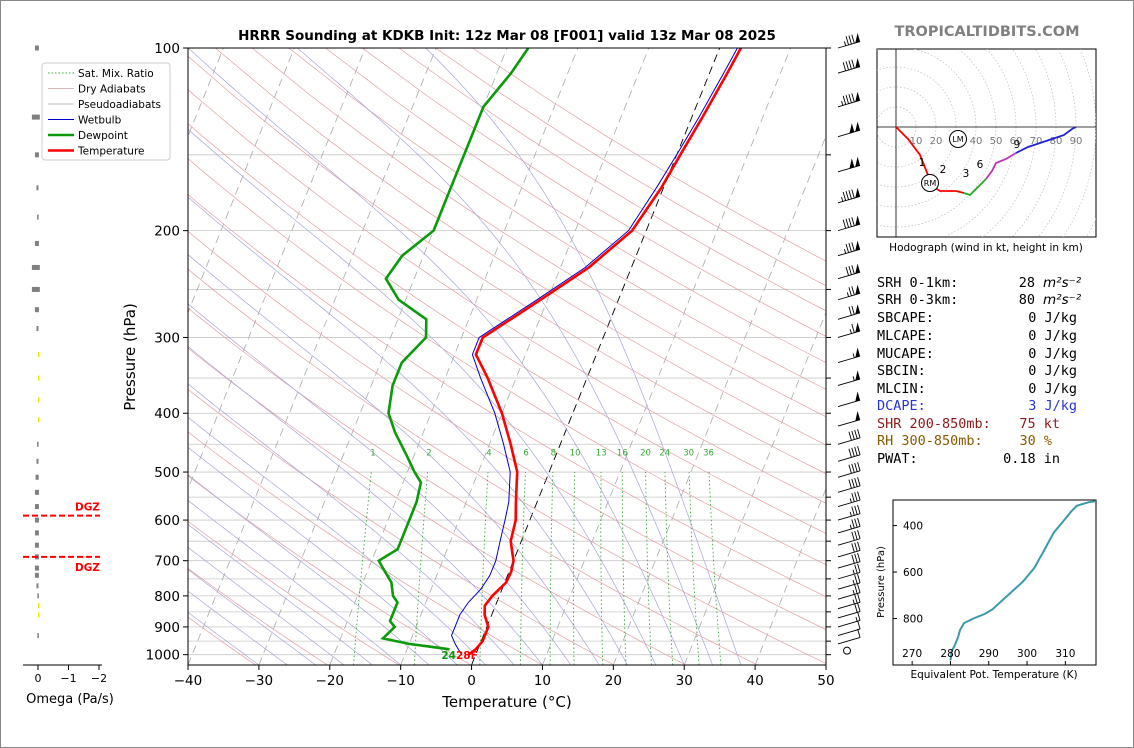 The width and height of the screenshot is (1134, 748). What do you see at coordinates (980, 165) in the screenshot?
I see `hodograph-height-label: 6` at bounding box center [980, 165].